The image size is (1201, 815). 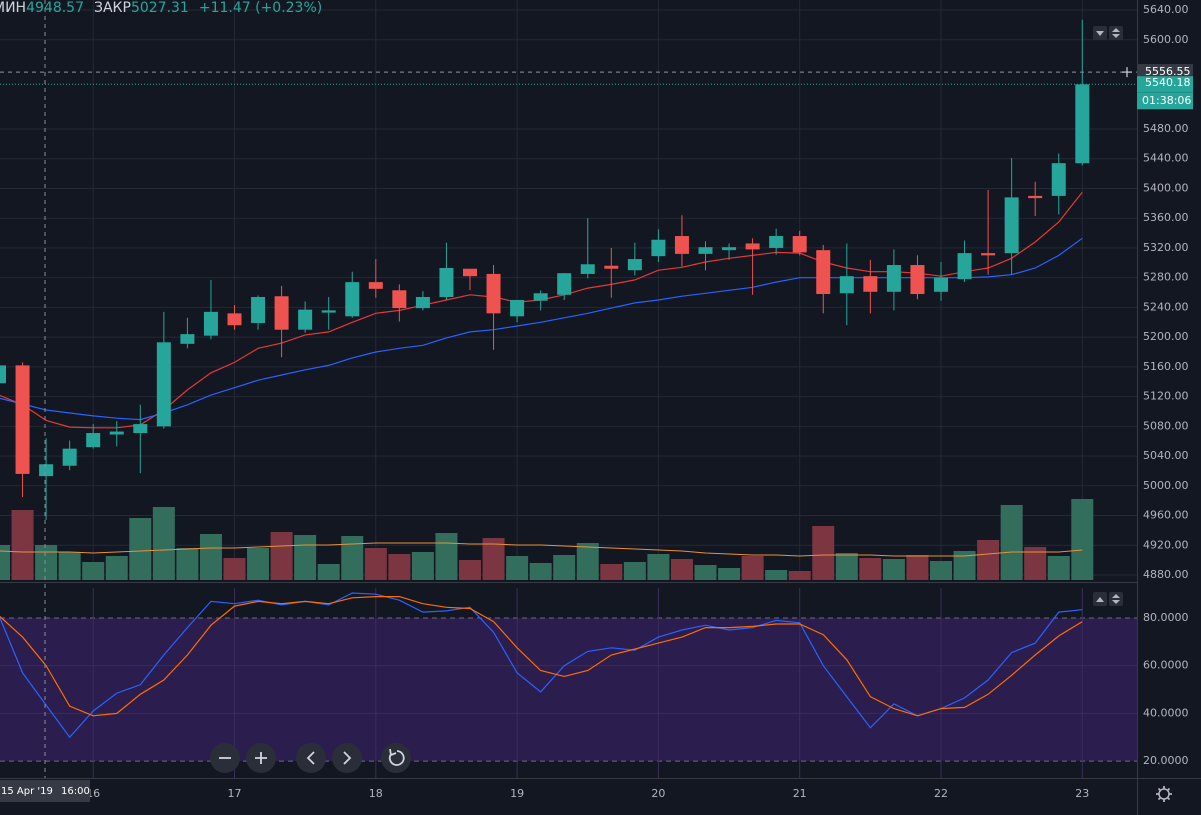 What do you see at coordinates (1166, 760) in the screenshot?
I see `y-tick-label: 20.0000` at bounding box center [1166, 760].